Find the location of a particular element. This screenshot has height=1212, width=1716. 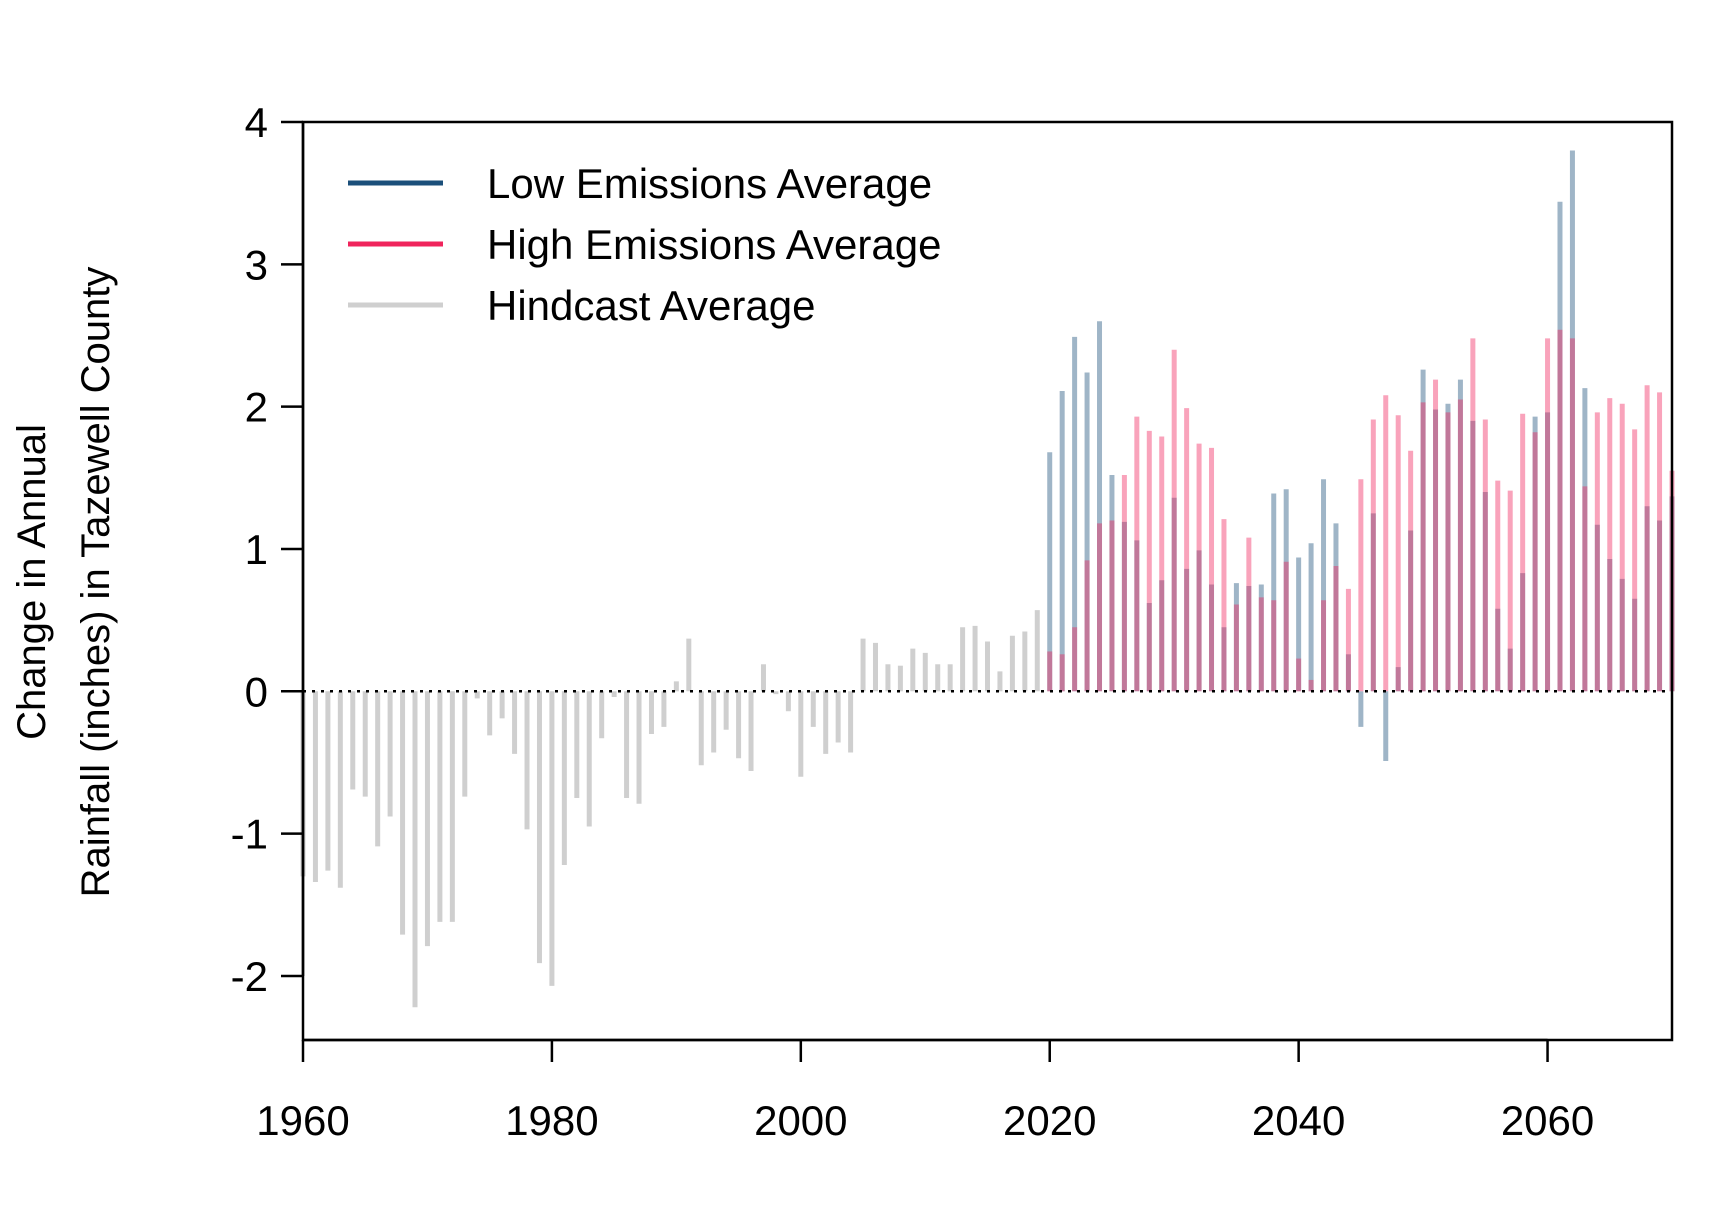

x-axis: 1960 1980 2000 2020 2040 2060 is located at coordinates (925, 1091).